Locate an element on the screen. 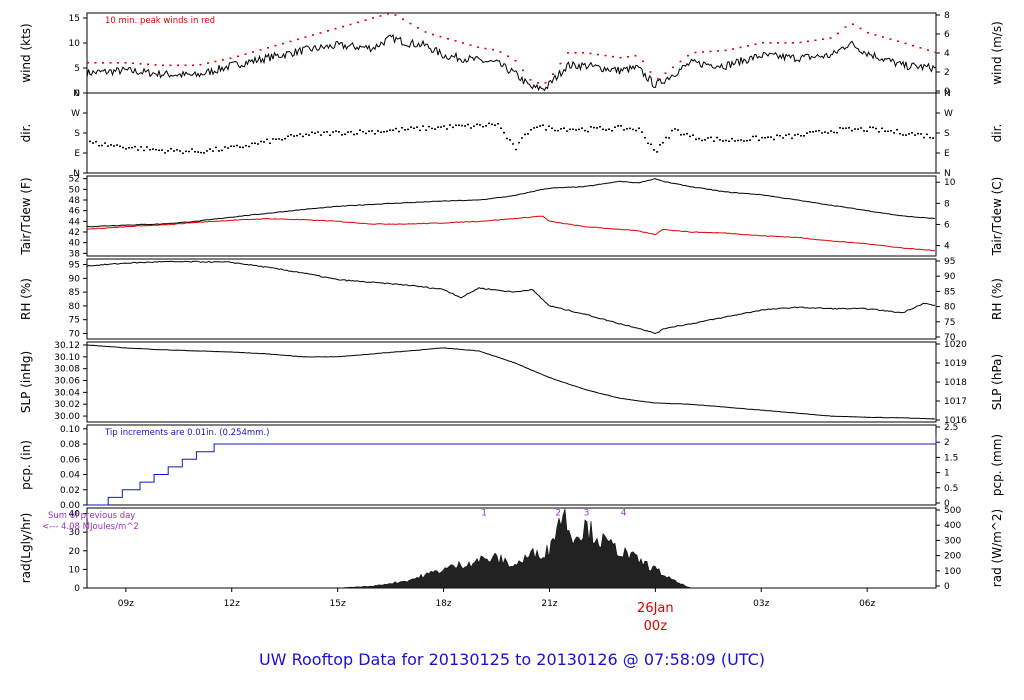  x-tick-label: 12z is located at coordinates (232, 604).